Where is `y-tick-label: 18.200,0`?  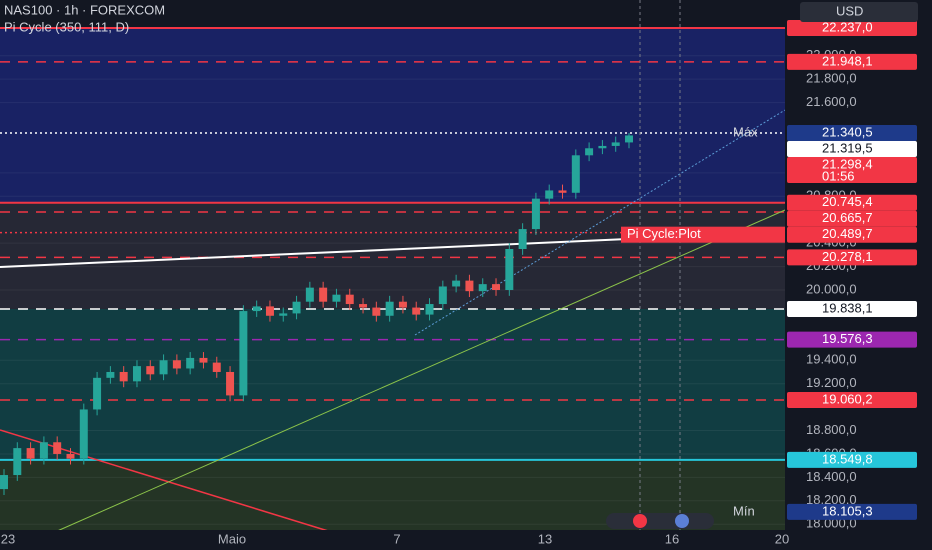 y-tick-label: 18.200,0 is located at coordinates (831, 499).